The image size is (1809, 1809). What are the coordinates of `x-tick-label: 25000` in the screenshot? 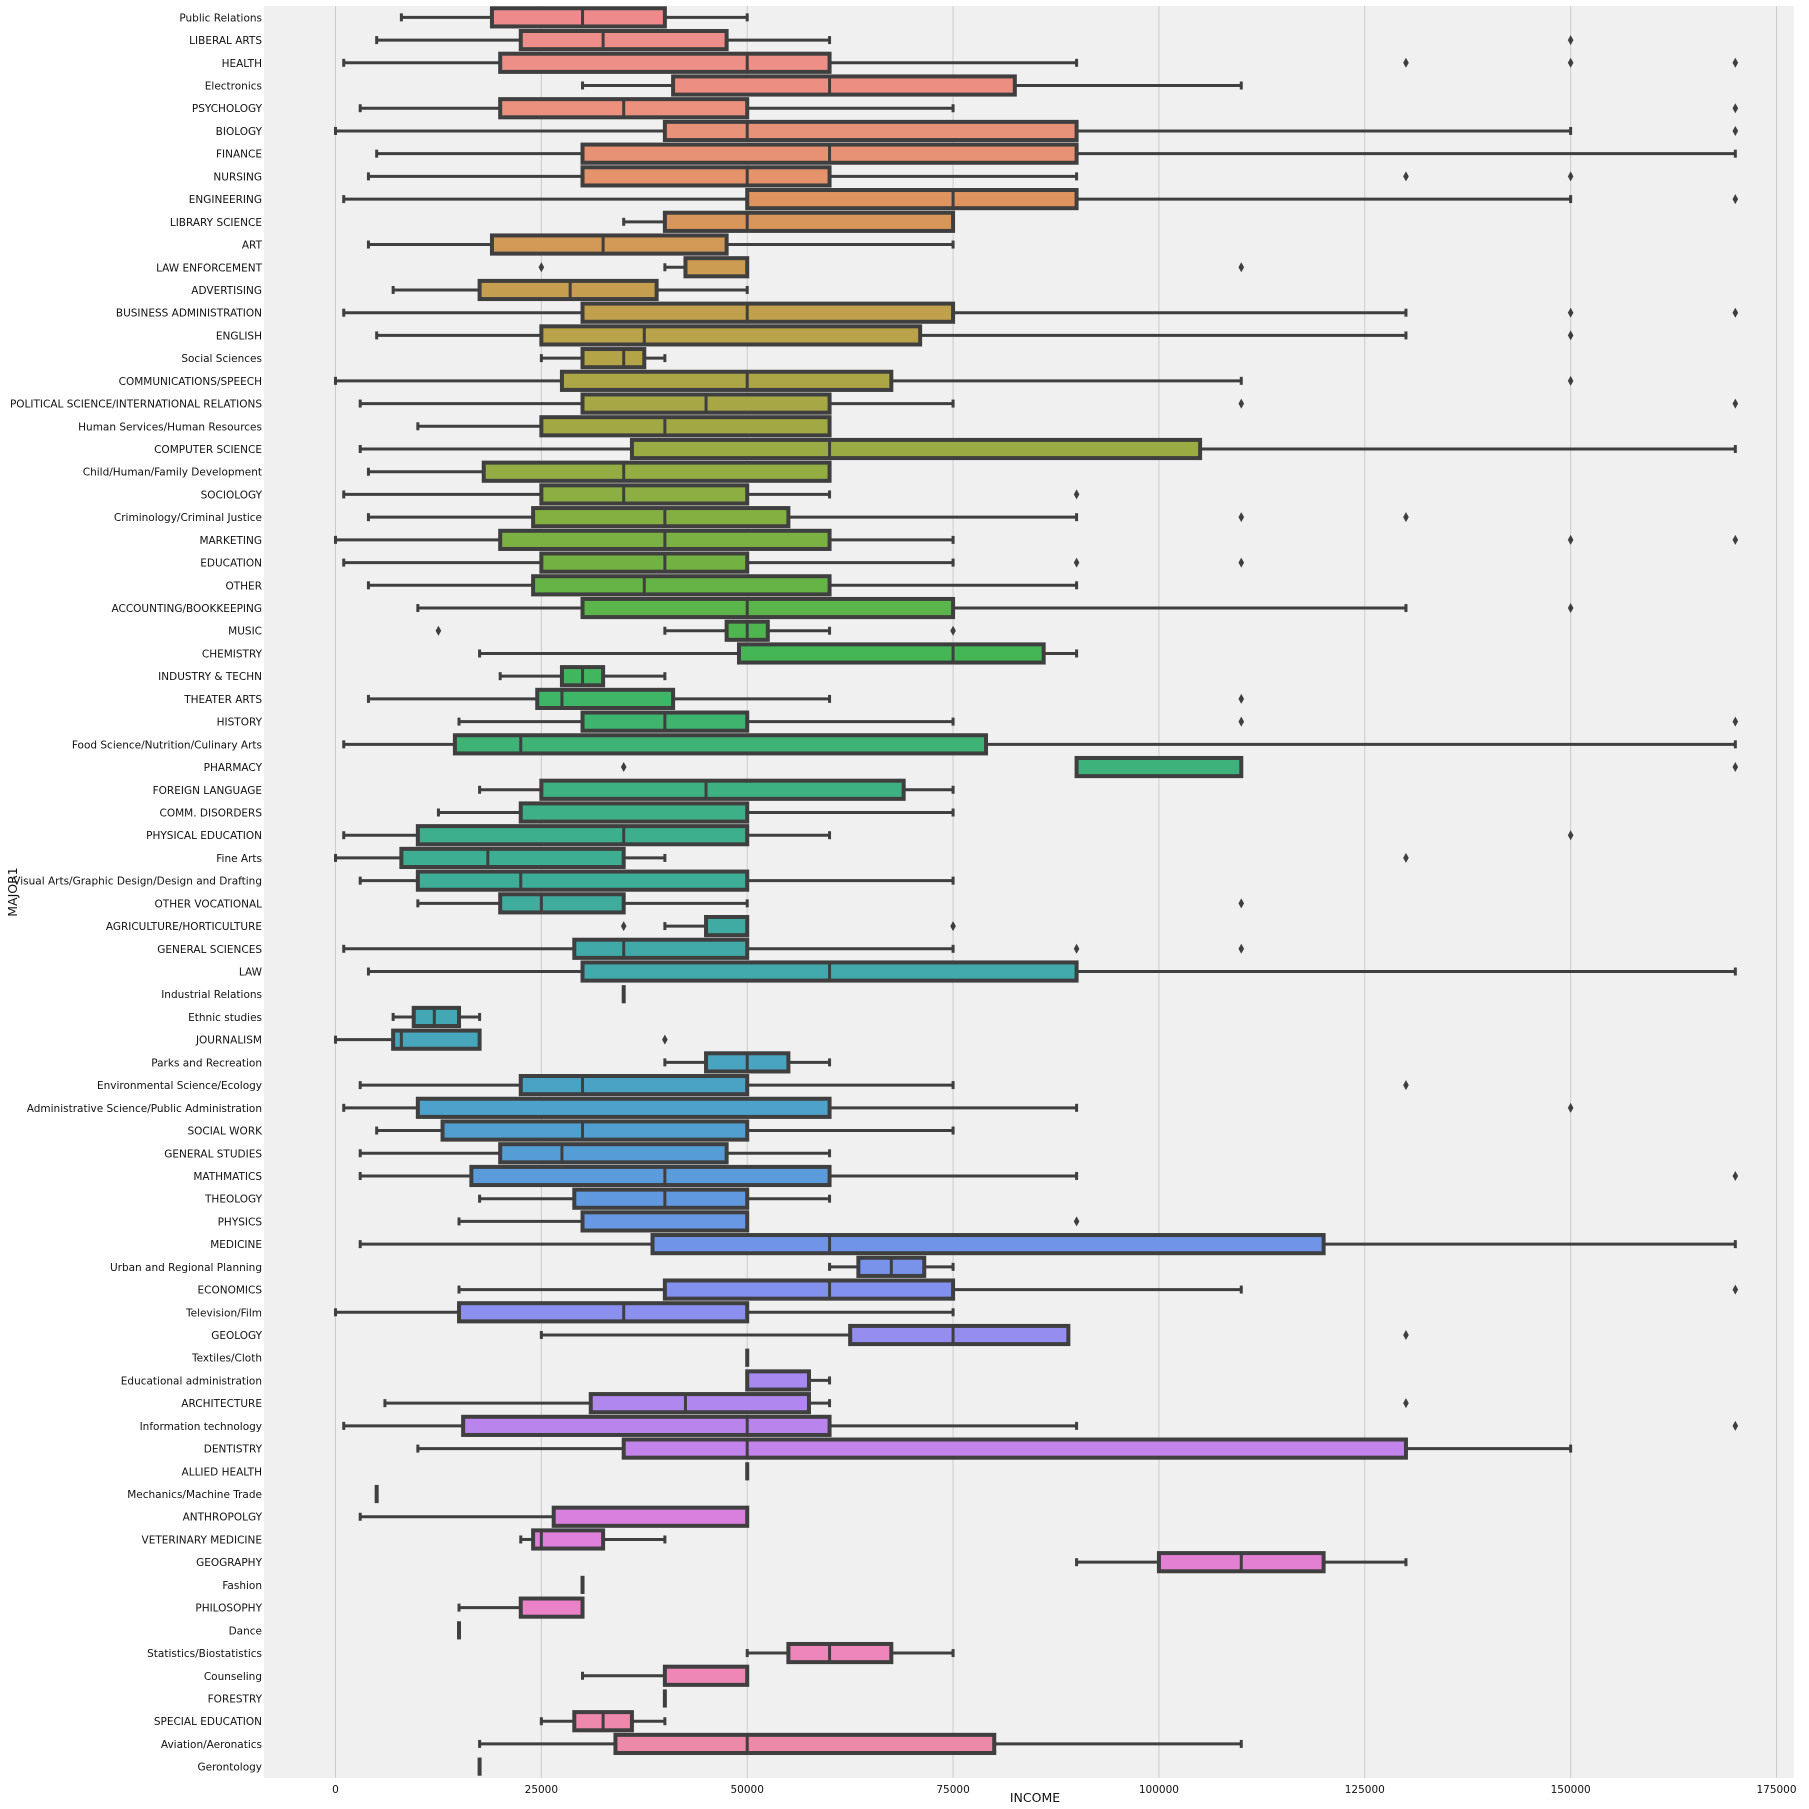 It's located at (541, 1790).